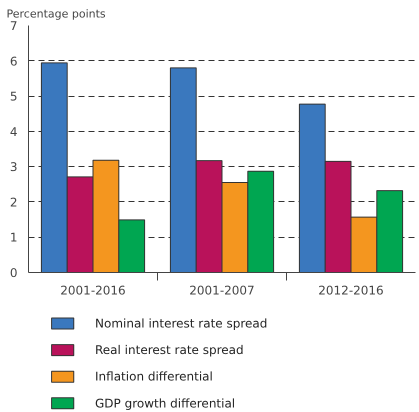 The width and height of the screenshot is (419, 412). Describe the element at coordinates (14, 97) in the screenshot. I see `y-tick-label: 5` at that location.